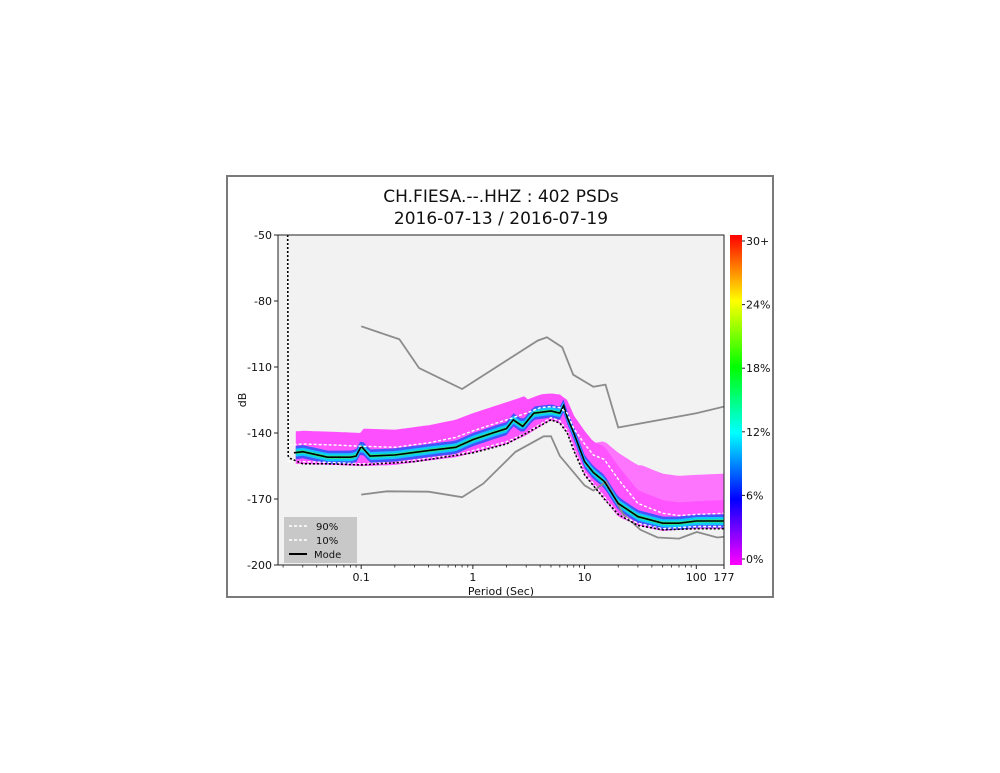 Image resolution: width=1000 pixels, height=773 pixels. What do you see at coordinates (754, 559) in the screenshot?
I see `colorbar-tick-label: 0%` at bounding box center [754, 559].